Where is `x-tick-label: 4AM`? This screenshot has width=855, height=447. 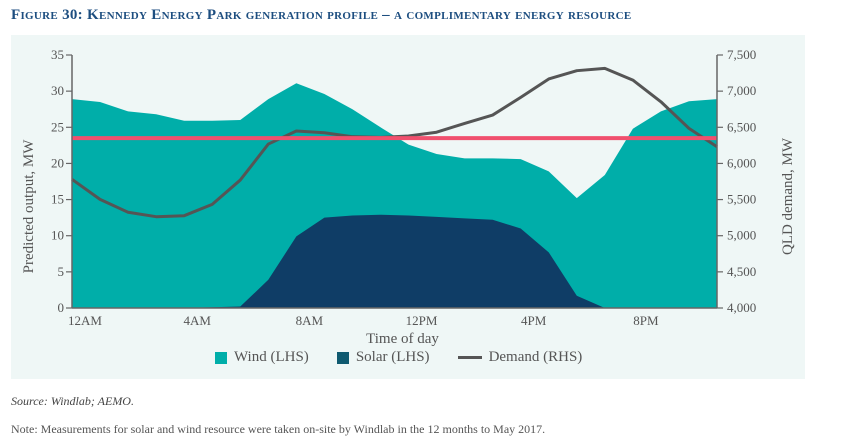
x-tick-label: 4AM is located at coordinates (197, 320).